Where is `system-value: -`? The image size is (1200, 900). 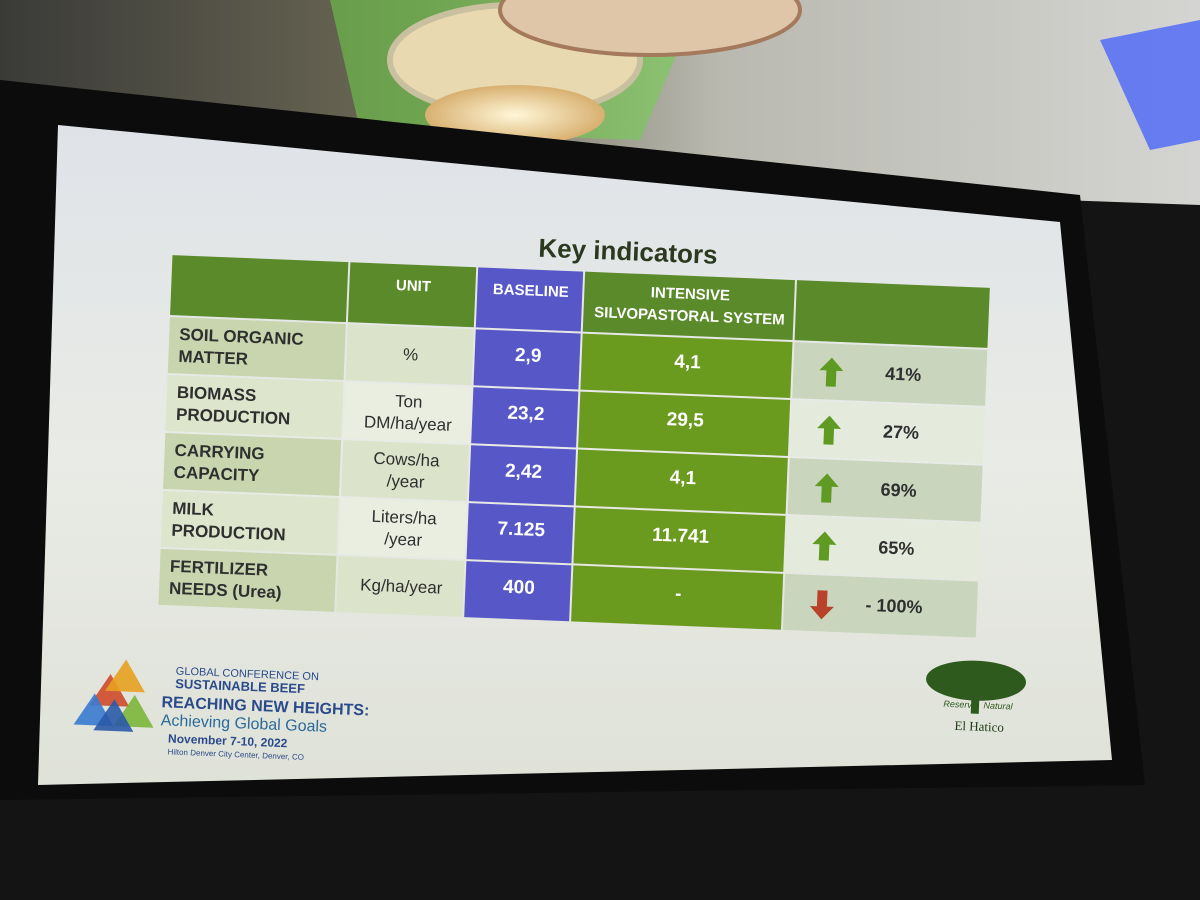
system-value: - is located at coordinates (678, 594).